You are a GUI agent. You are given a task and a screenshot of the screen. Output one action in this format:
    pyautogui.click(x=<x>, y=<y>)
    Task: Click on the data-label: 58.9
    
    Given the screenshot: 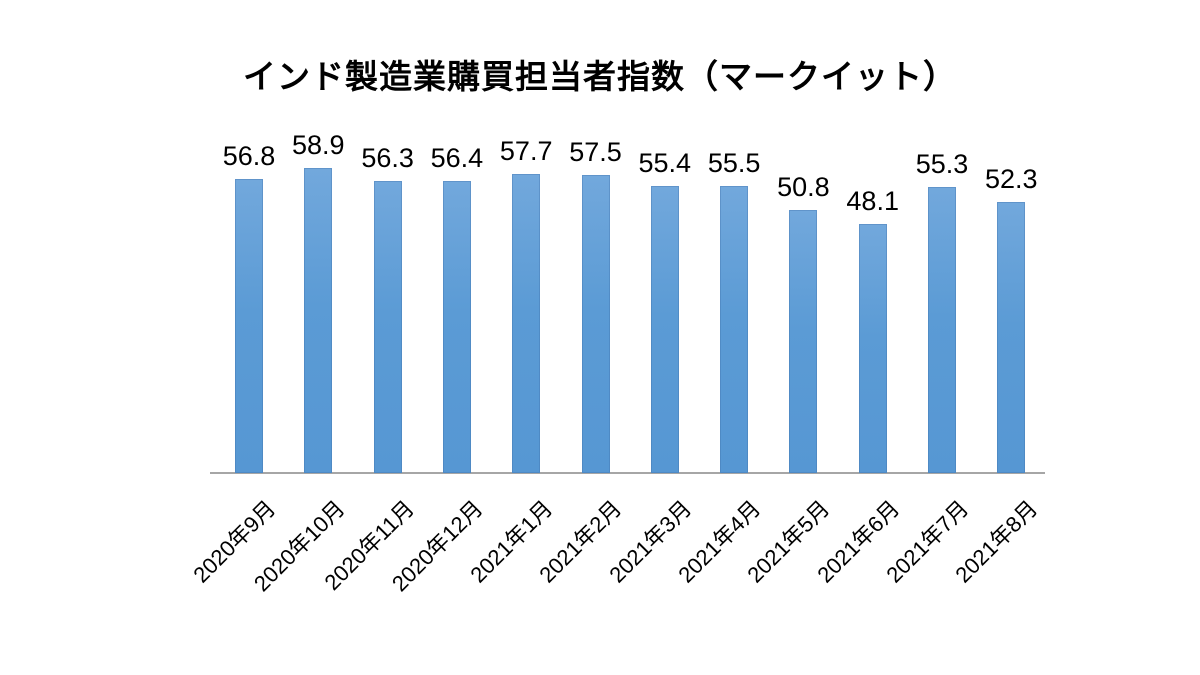 What is the action you would take?
    pyautogui.click(x=318, y=145)
    